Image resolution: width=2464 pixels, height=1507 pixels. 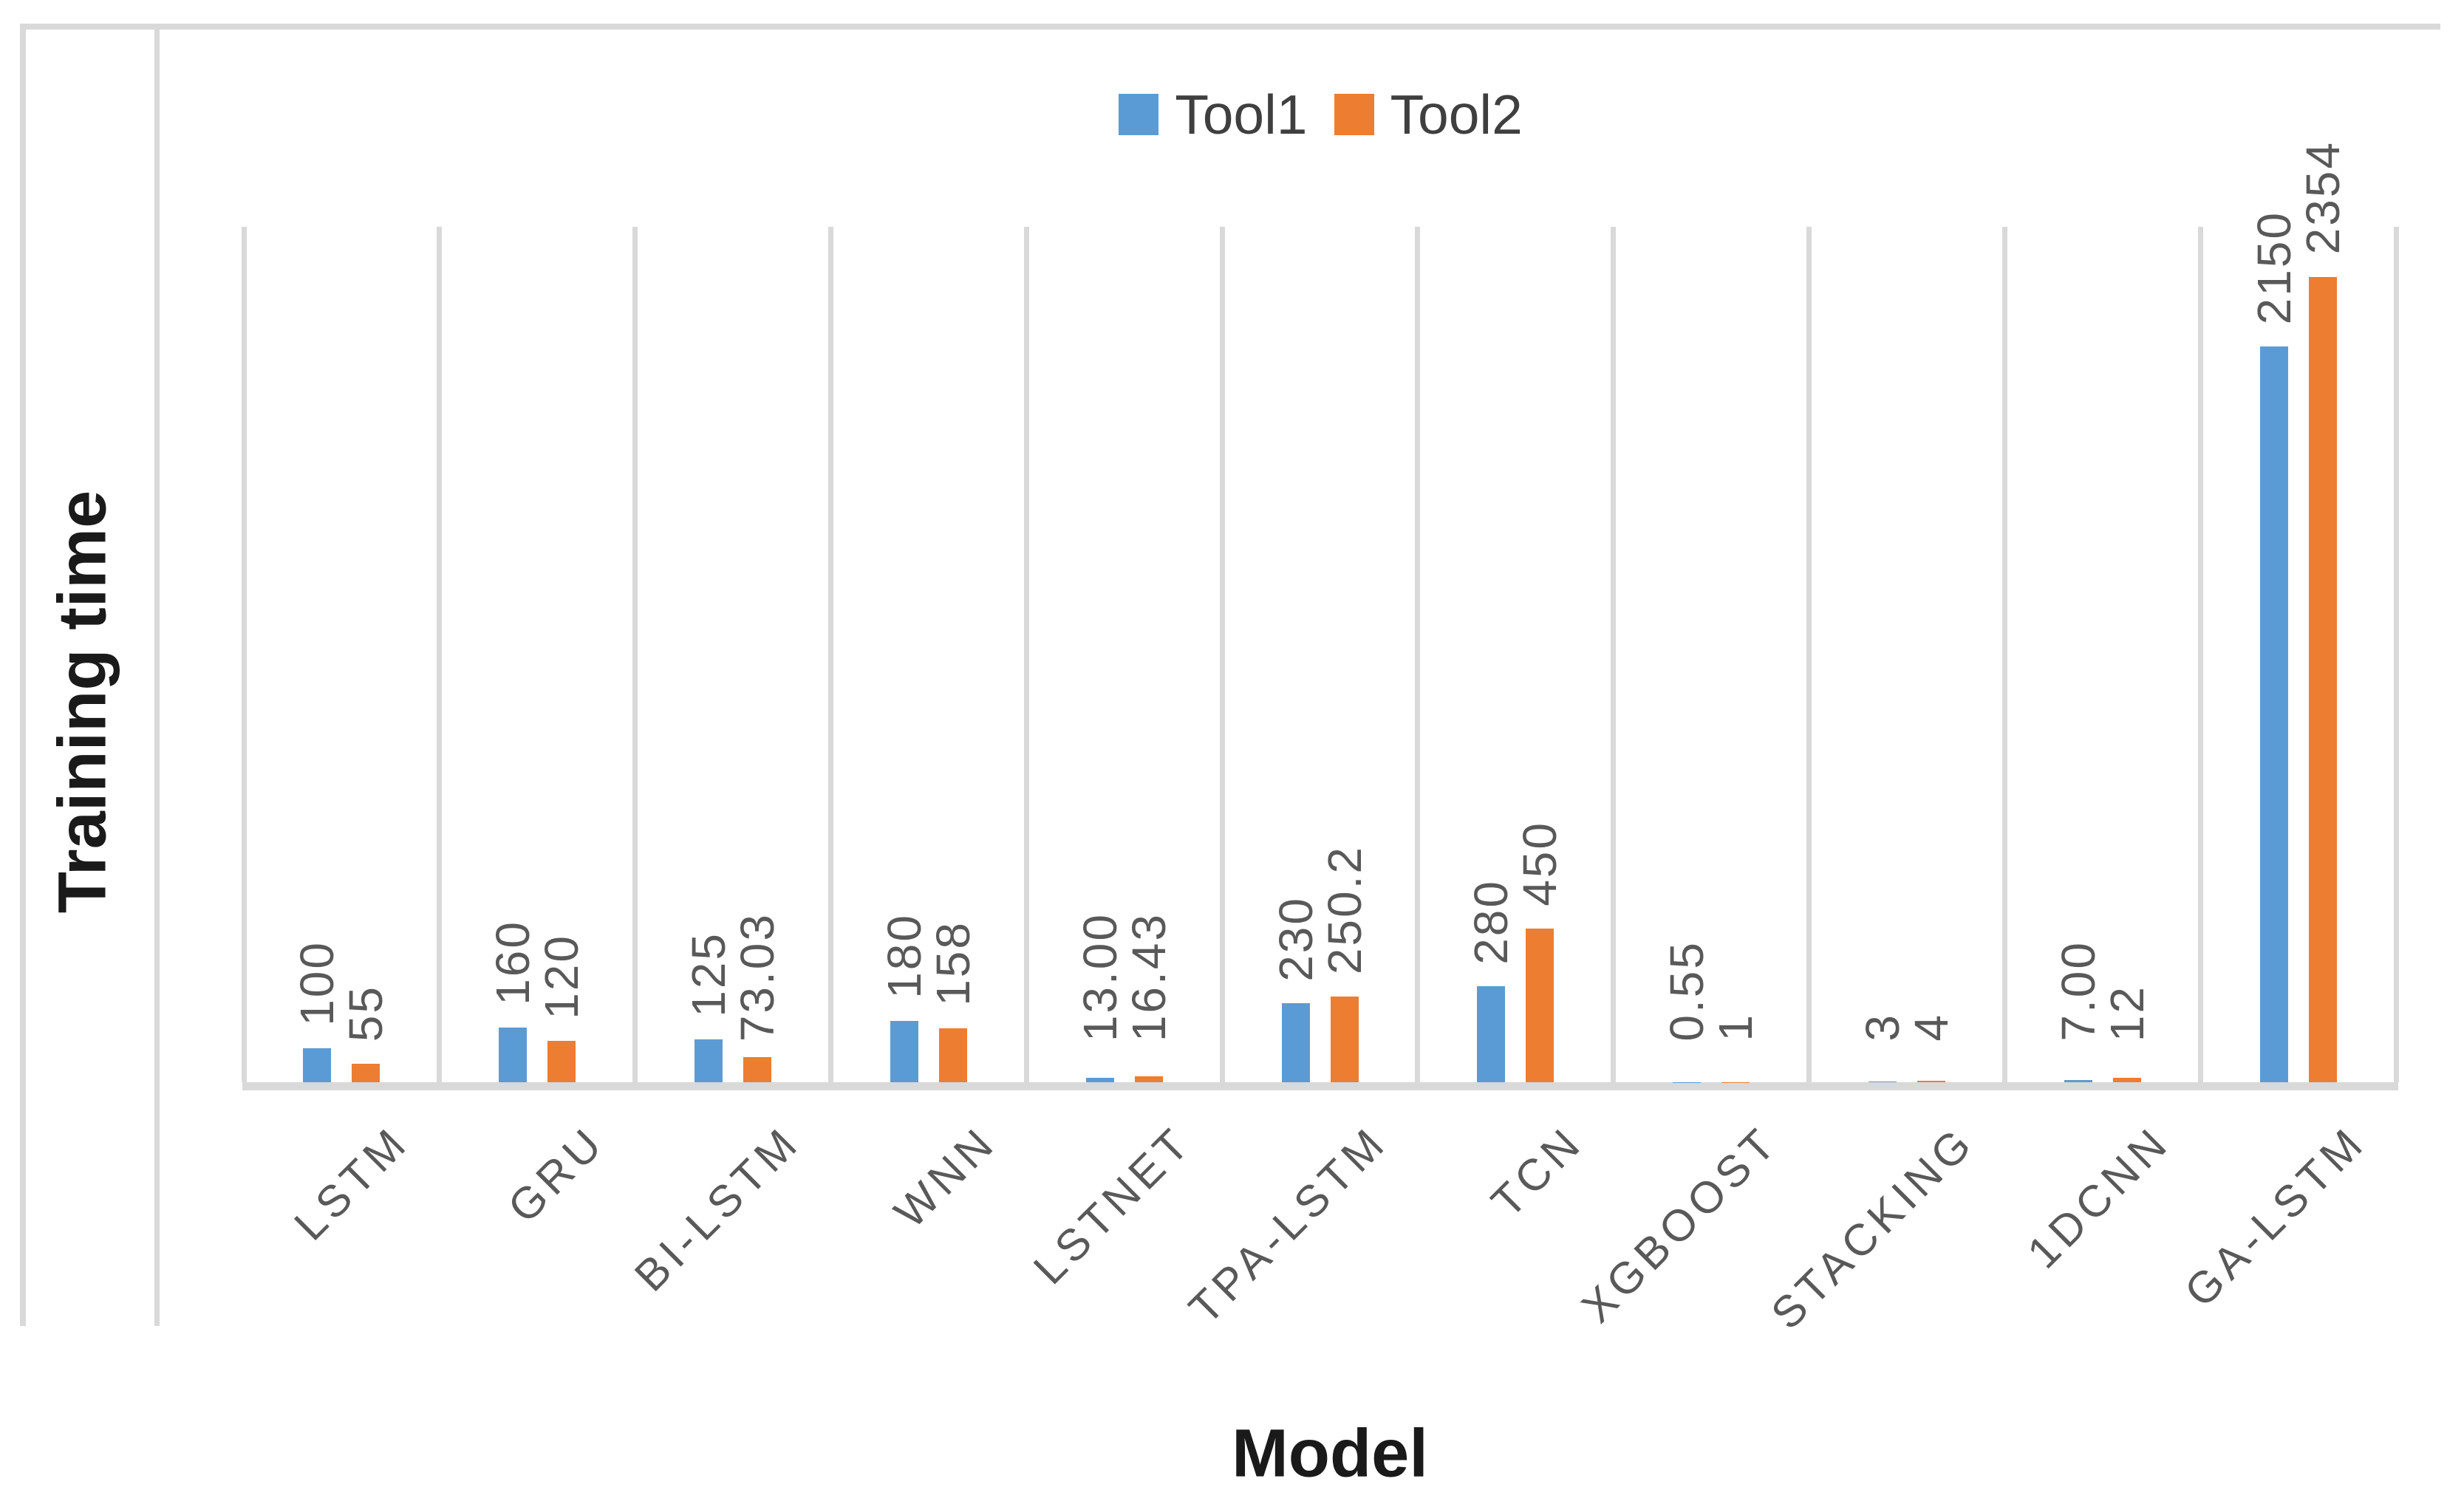 I want to click on data-label: 250.2, so click(x=1344, y=910).